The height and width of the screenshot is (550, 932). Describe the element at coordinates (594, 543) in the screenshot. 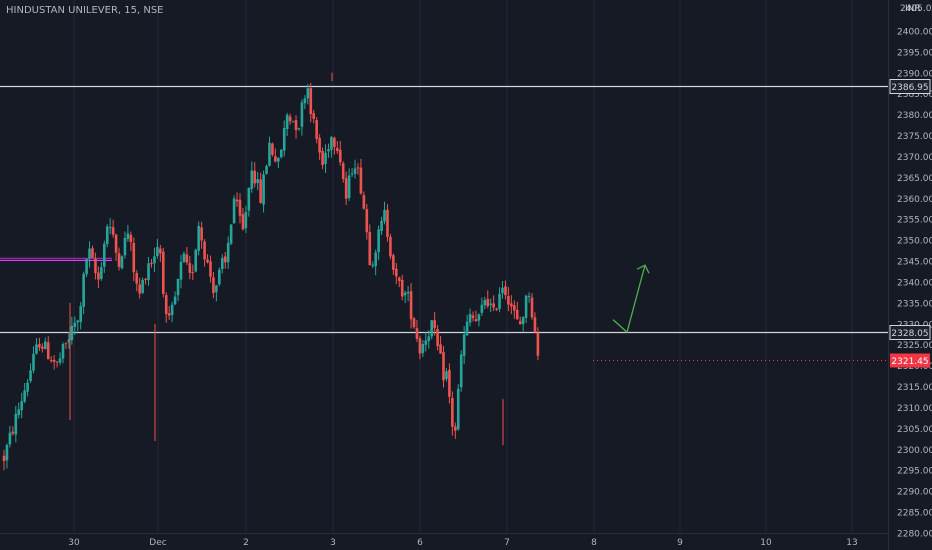

I see `x-tick-label: 8` at that location.